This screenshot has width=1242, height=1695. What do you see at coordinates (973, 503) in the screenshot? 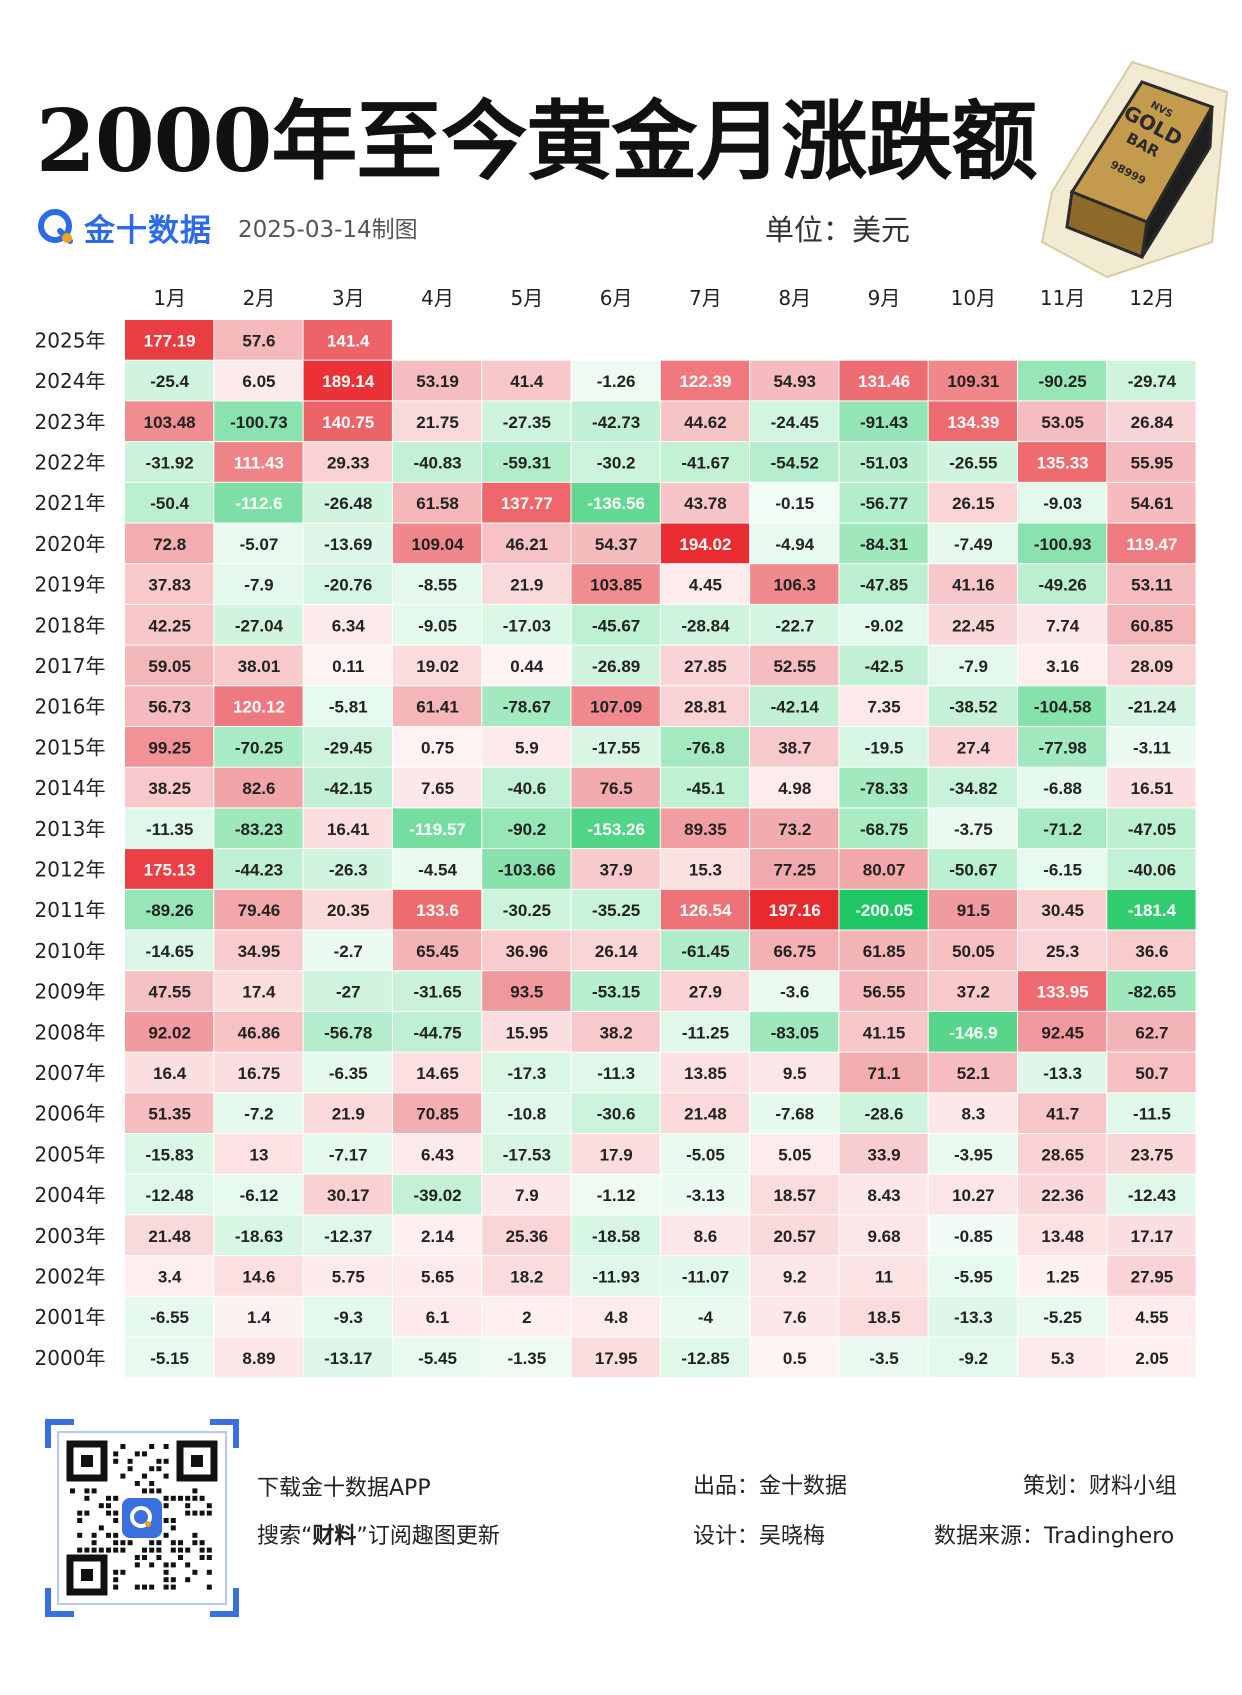
I see `cell-value: 26.15` at bounding box center [973, 503].